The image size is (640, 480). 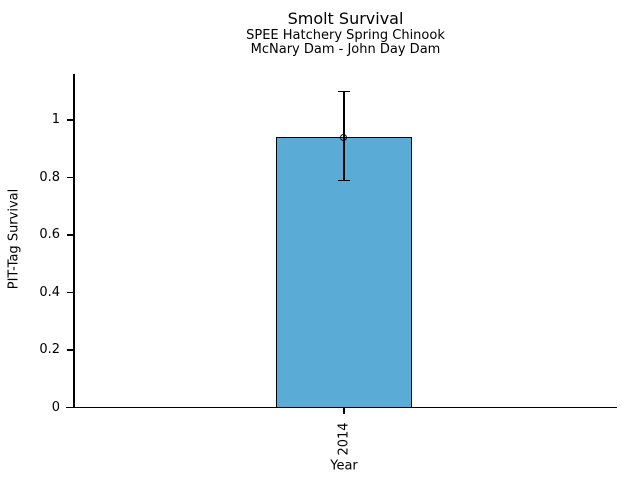 I want to click on data-point-marker, so click(x=344, y=137).